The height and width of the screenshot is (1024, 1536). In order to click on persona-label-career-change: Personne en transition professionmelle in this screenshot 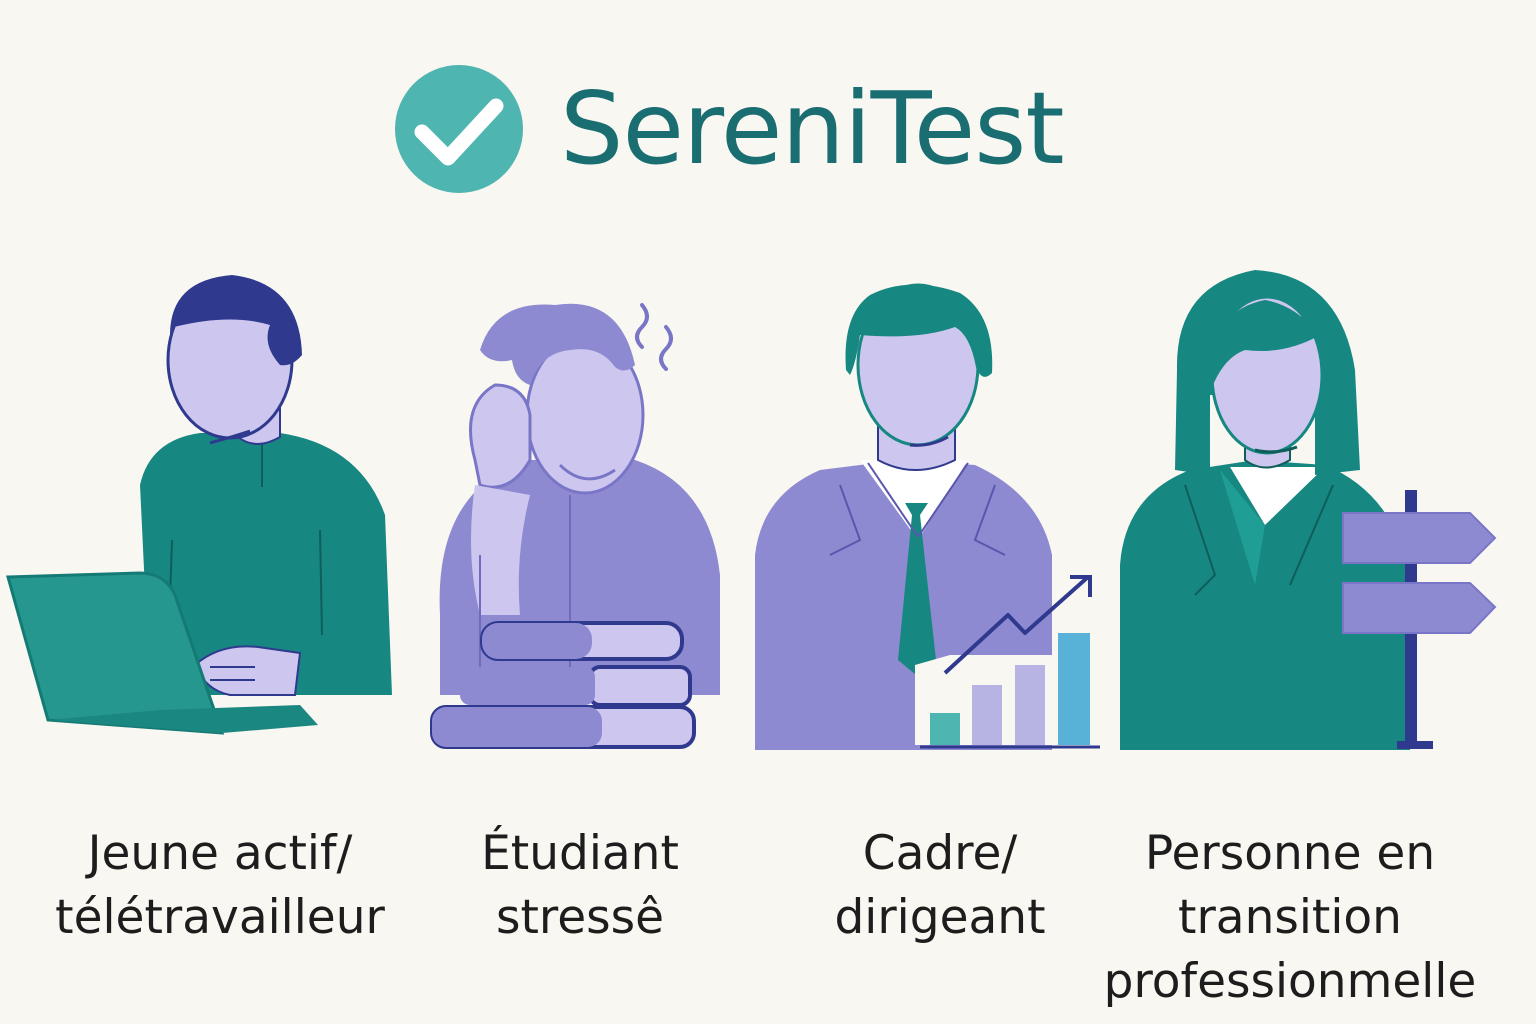, I will do `click(1290, 917)`.